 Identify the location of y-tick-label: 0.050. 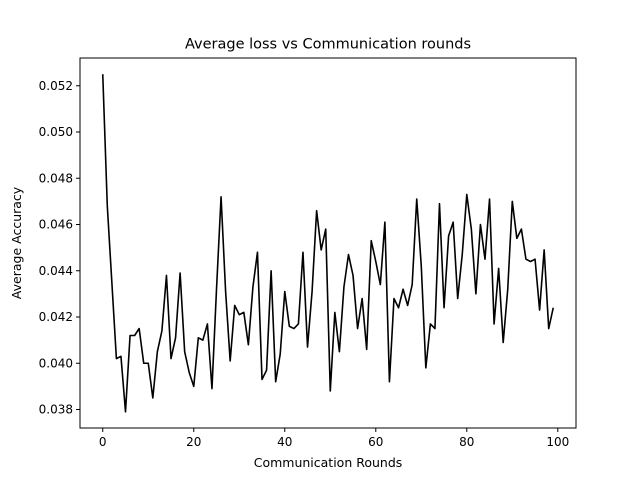
(56, 132).